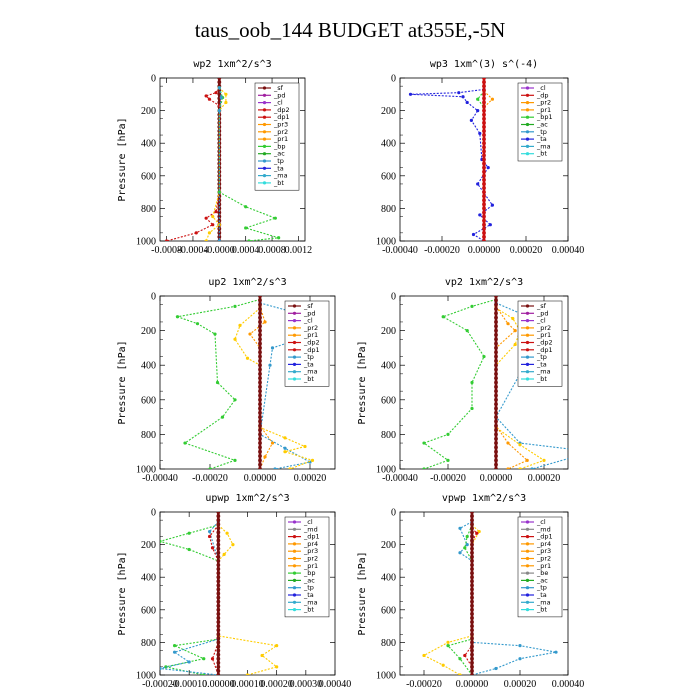 The height and width of the screenshot is (700, 700). Describe the element at coordinates (484, 282) in the screenshot. I see `panel-title: vp2 1xm^2/s^3` at that location.